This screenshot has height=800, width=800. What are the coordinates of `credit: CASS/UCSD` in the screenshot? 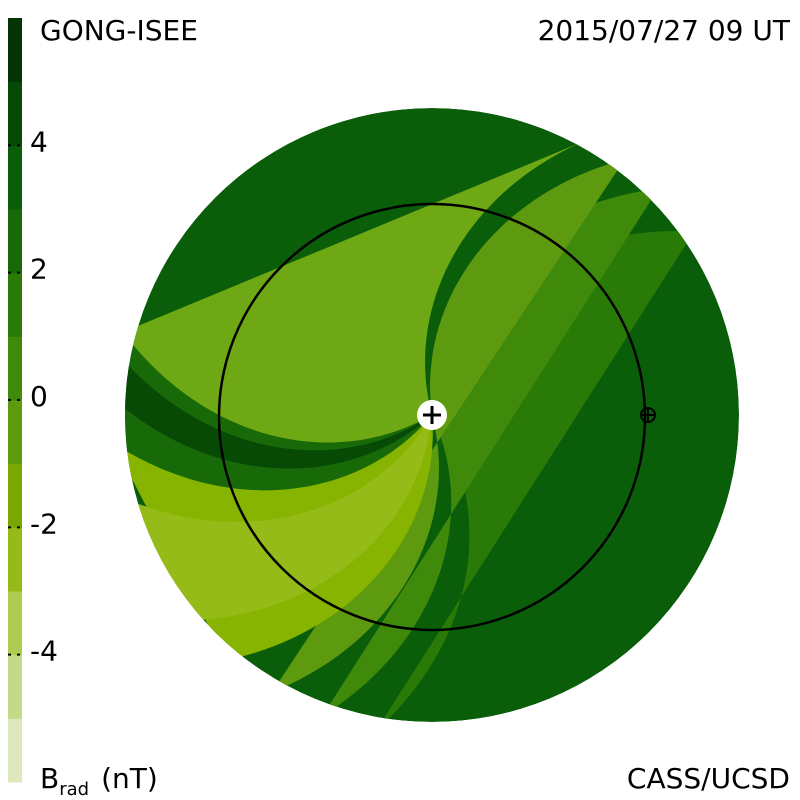 It's located at (708, 778).